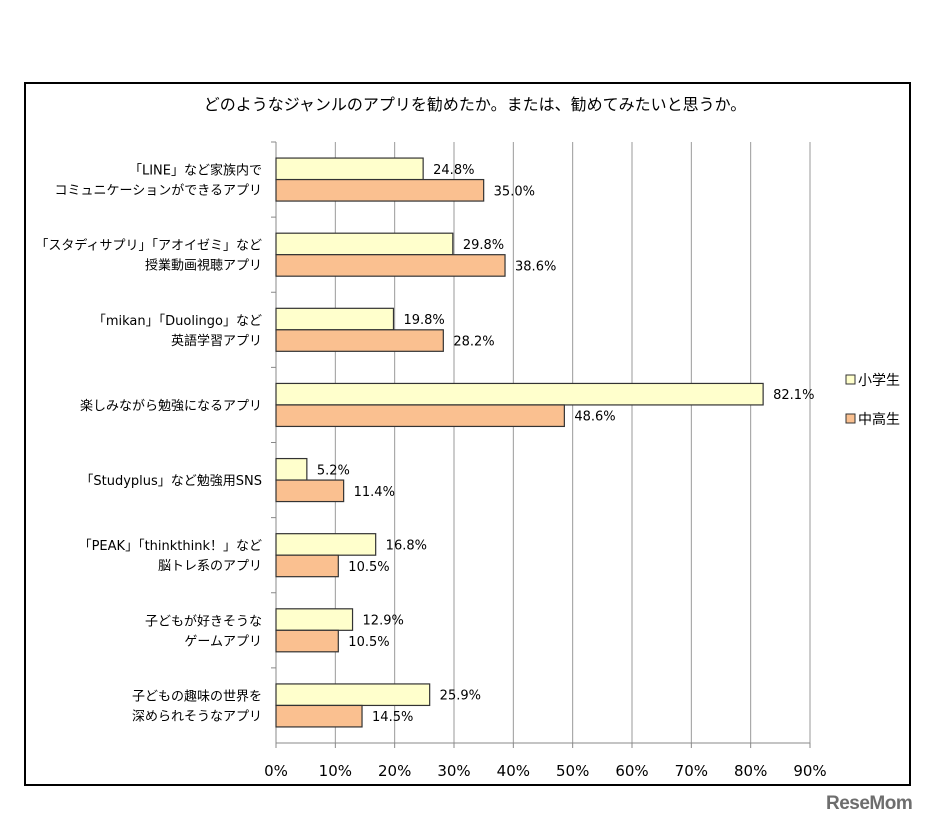 The image size is (939, 827). What do you see at coordinates (335, 771) in the screenshot?
I see `x-tick-label: 10%` at bounding box center [335, 771].